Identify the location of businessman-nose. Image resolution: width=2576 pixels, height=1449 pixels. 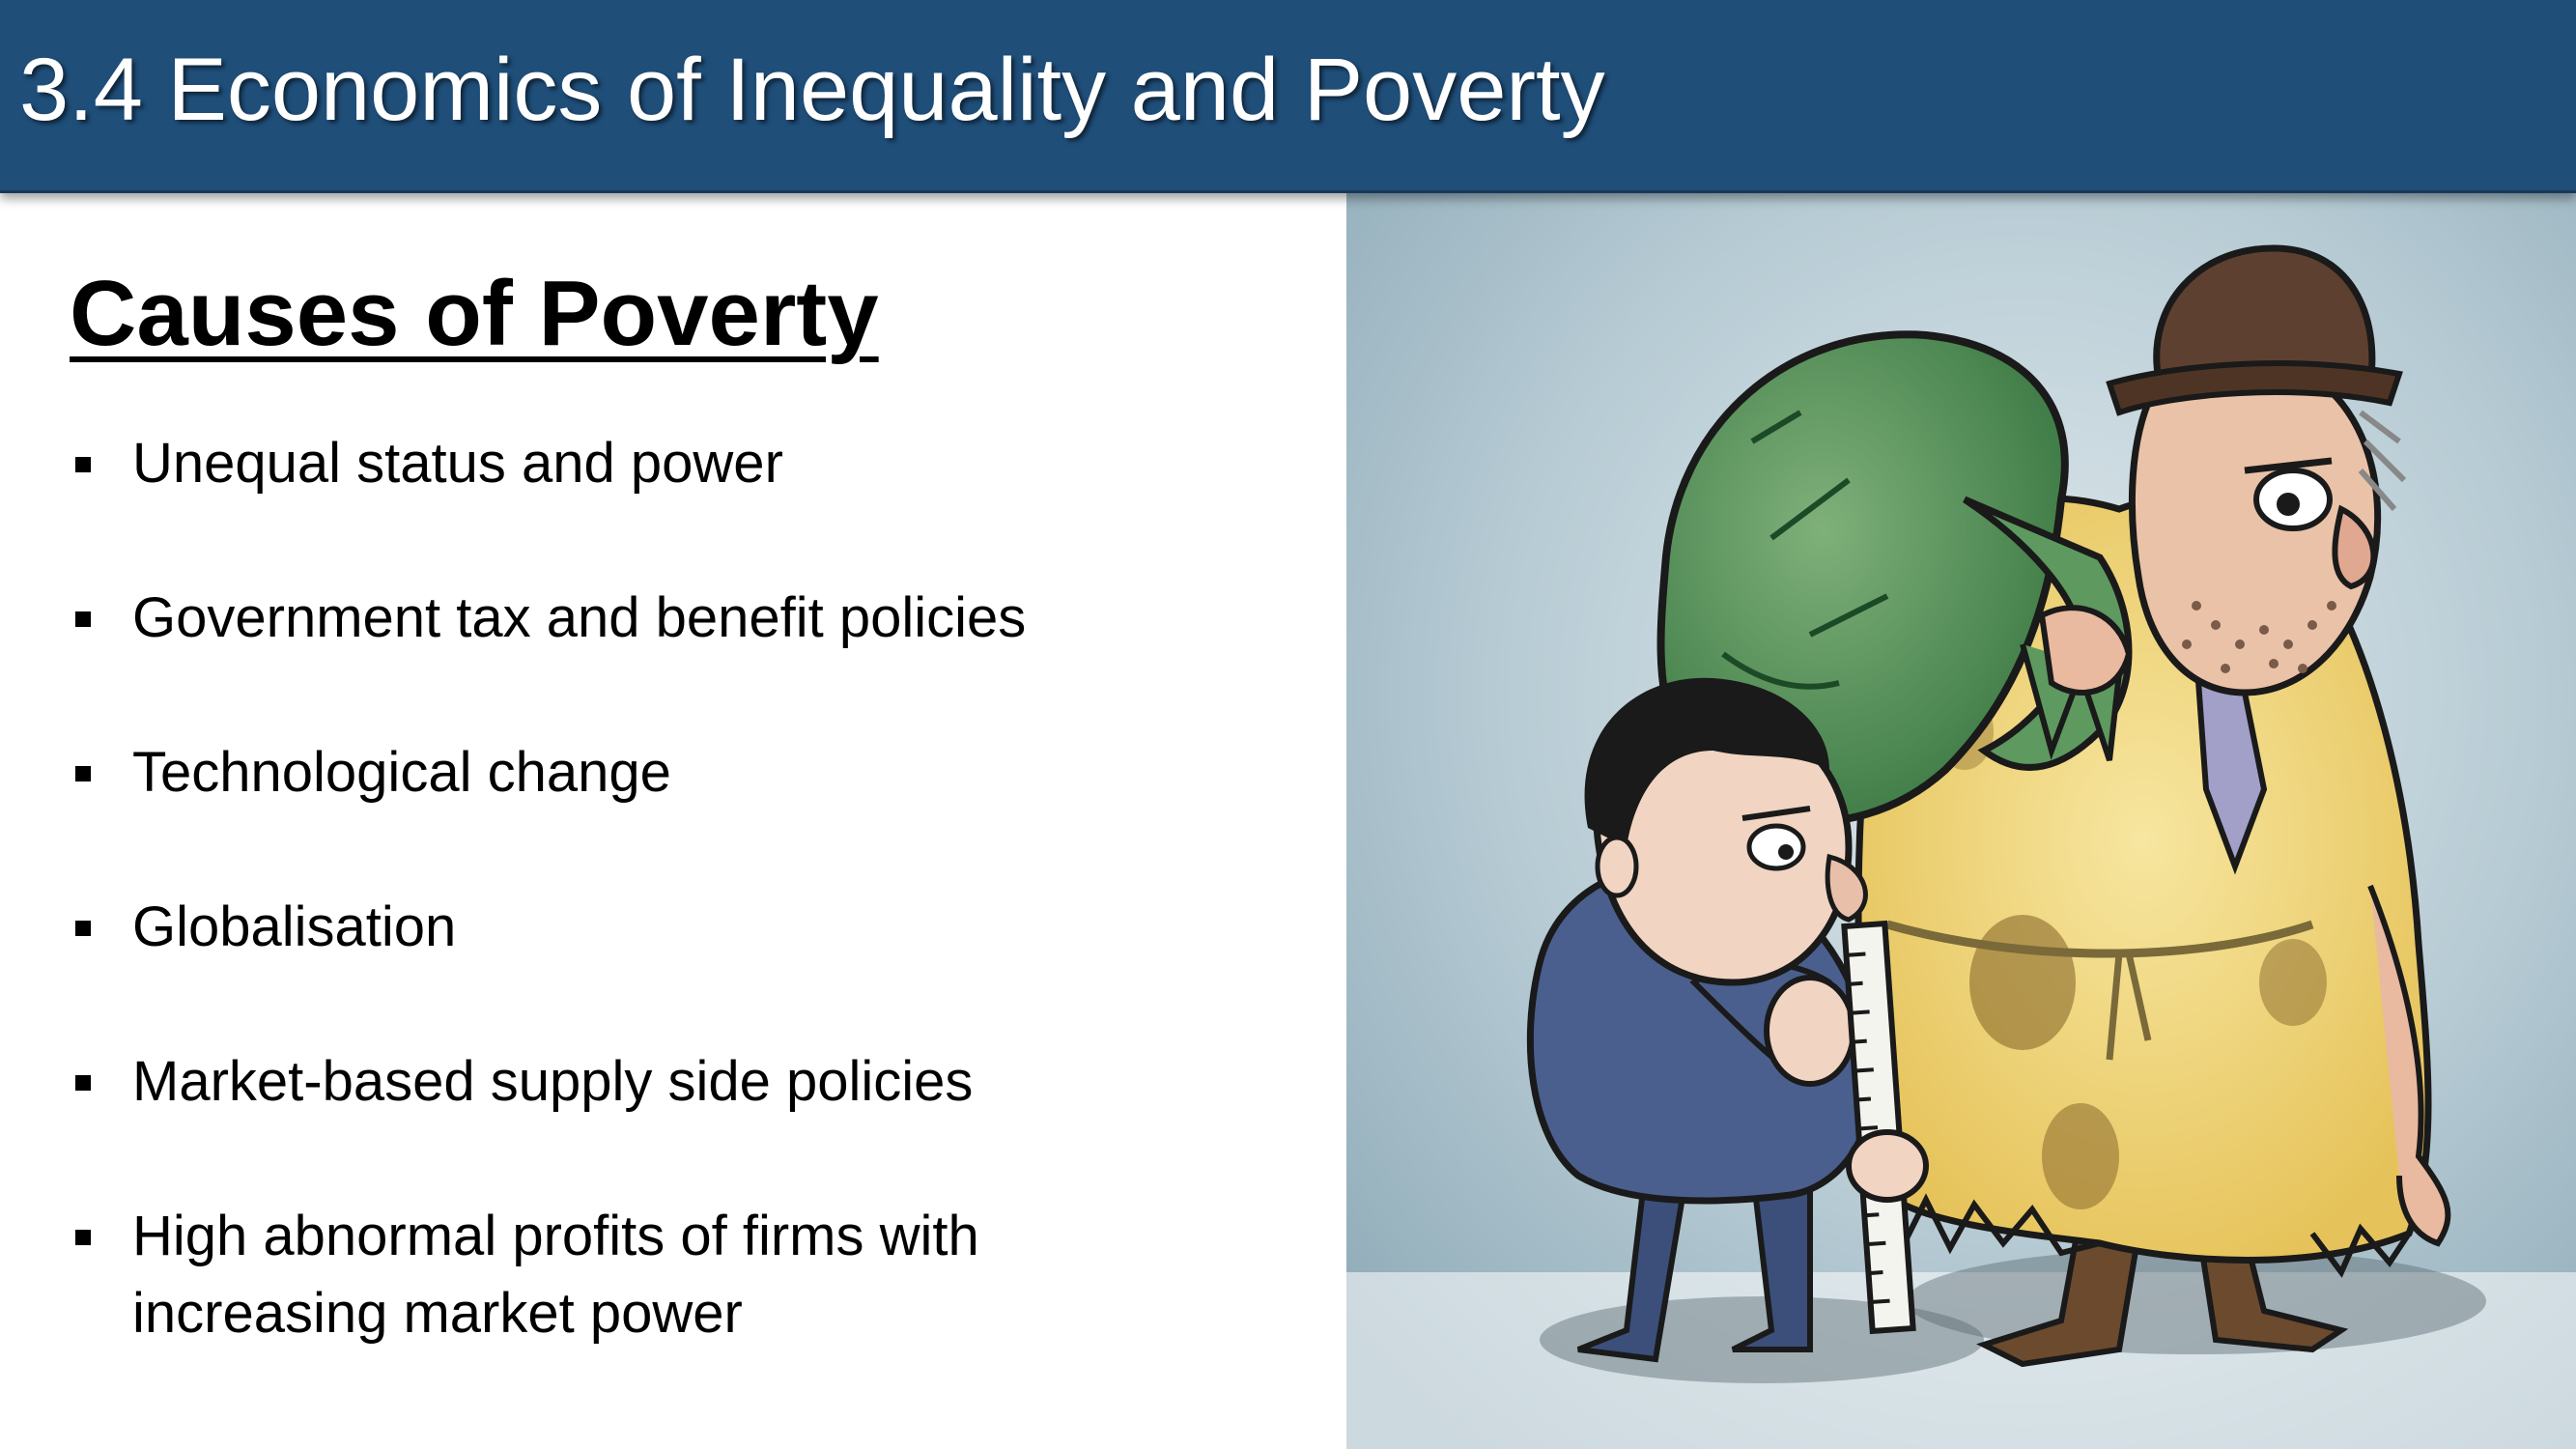
(1846, 888).